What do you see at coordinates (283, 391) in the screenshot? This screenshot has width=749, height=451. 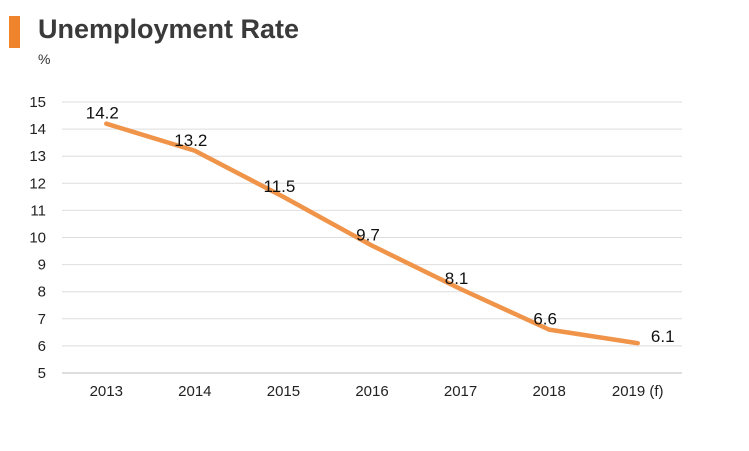 I see `x-tick-label: 2015` at bounding box center [283, 391].